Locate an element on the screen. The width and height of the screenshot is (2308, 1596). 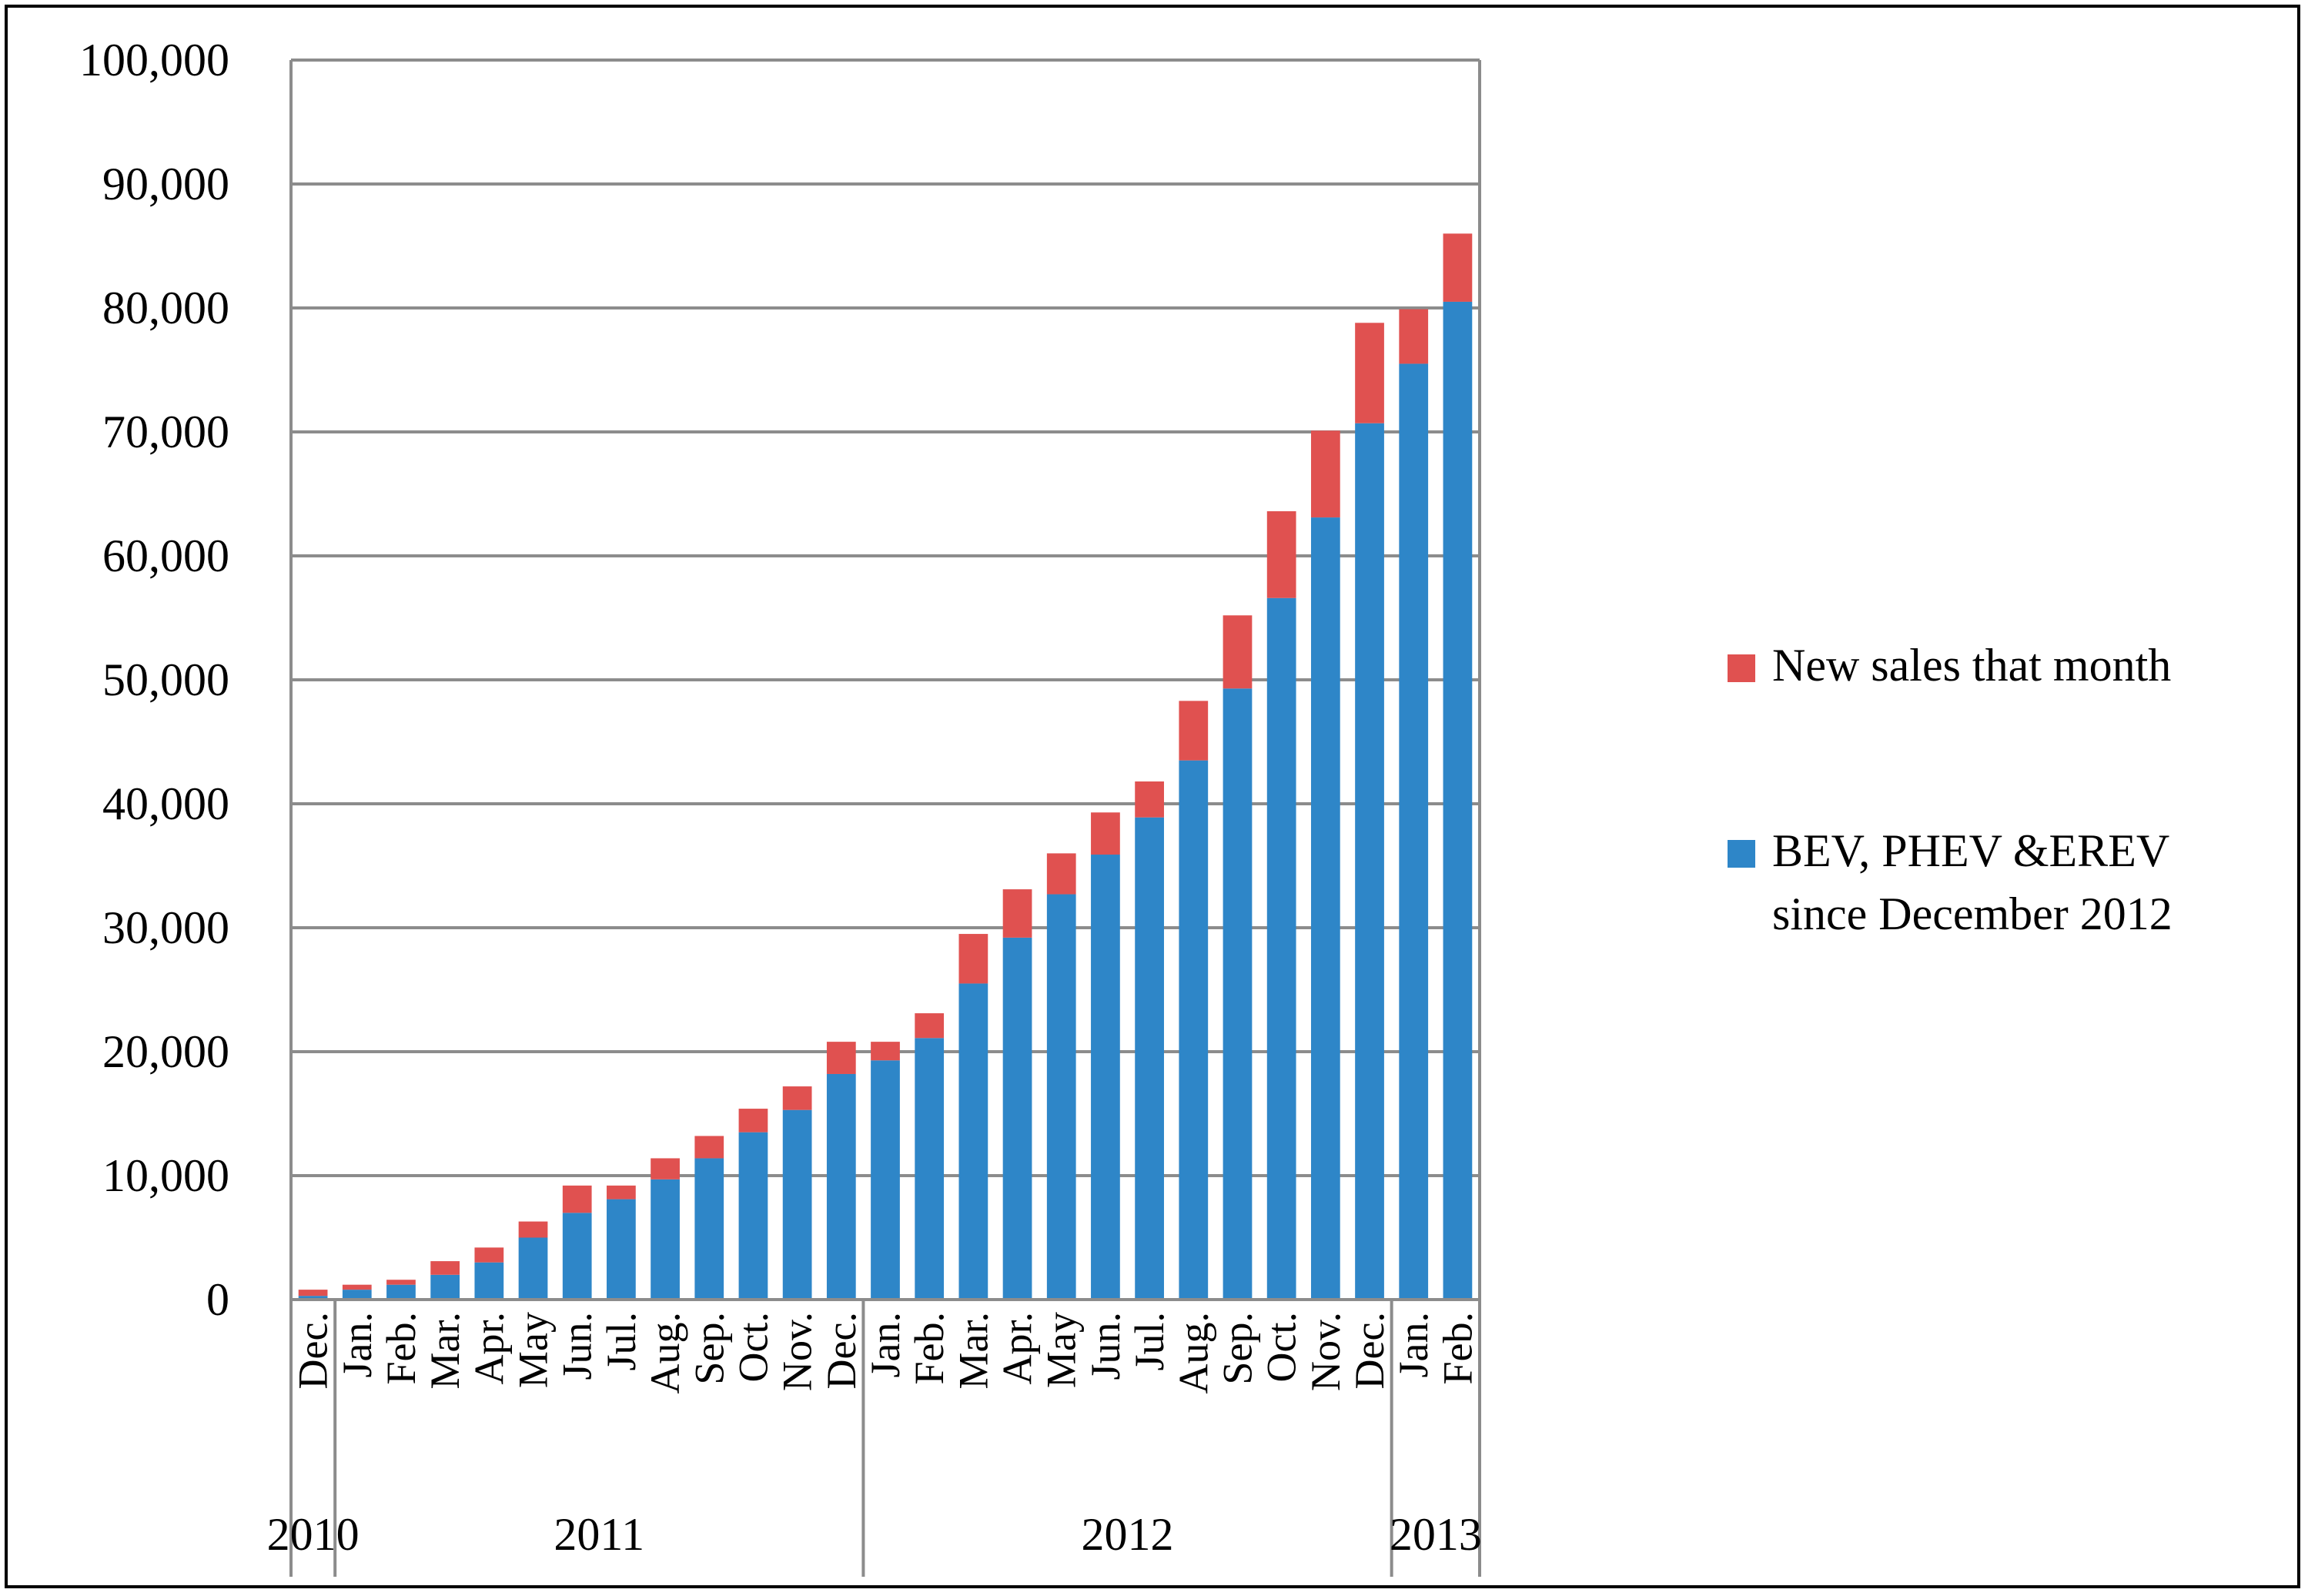
year-label: 2011 is located at coordinates (599, 1535).